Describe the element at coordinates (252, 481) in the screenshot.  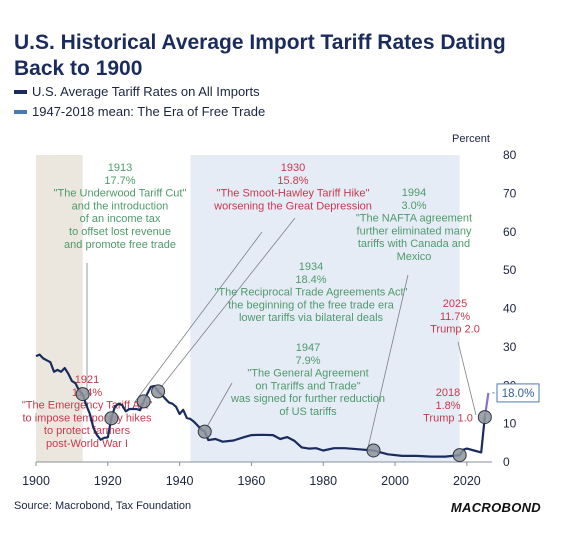
I see `x-tick-label: 1960` at that location.